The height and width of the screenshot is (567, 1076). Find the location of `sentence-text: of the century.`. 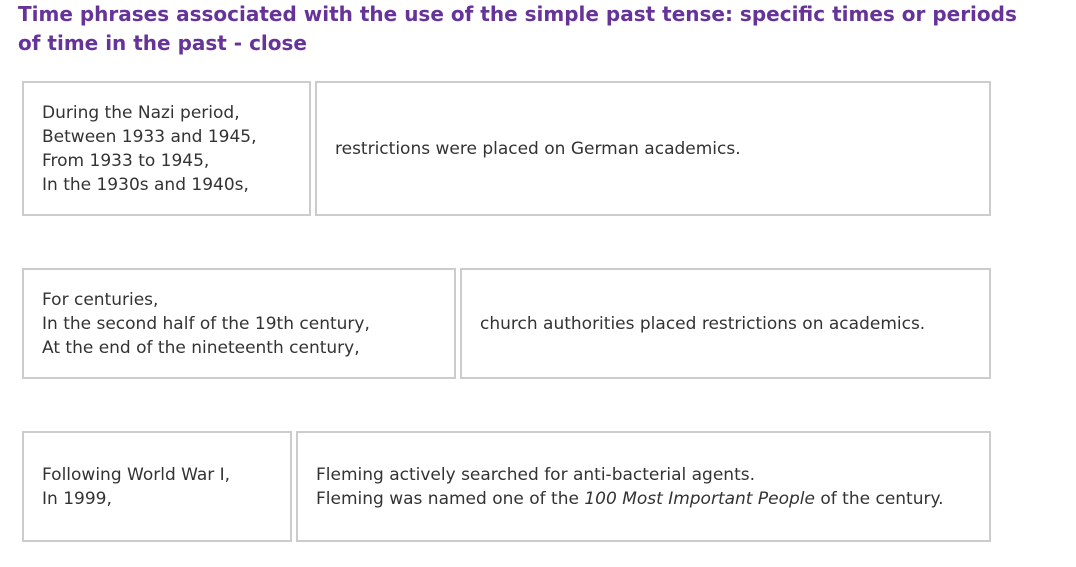

sentence-text: of the century. is located at coordinates (882, 498).